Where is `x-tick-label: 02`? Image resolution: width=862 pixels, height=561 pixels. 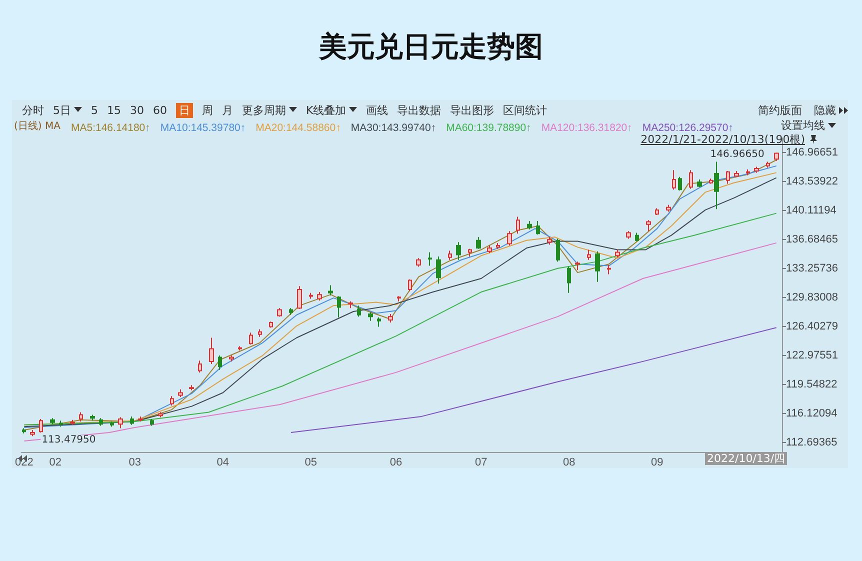
x-tick-label: 02 is located at coordinates (55, 462).